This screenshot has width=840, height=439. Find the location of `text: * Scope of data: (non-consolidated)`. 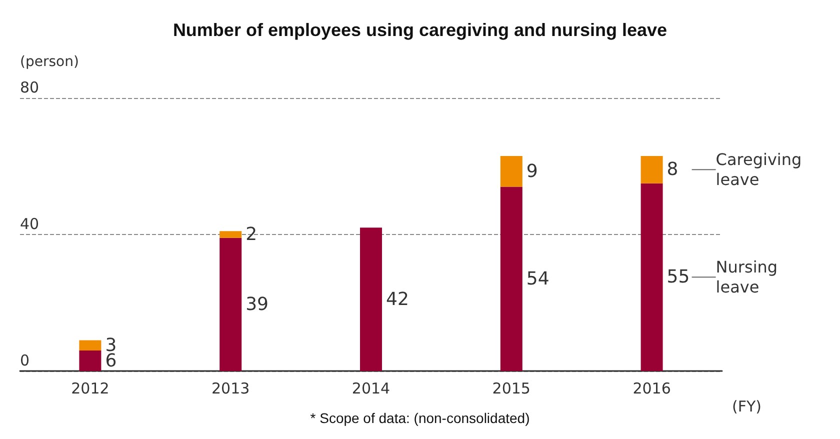

text: * Scope of data: (non-consolidated) is located at coordinates (420, 418).